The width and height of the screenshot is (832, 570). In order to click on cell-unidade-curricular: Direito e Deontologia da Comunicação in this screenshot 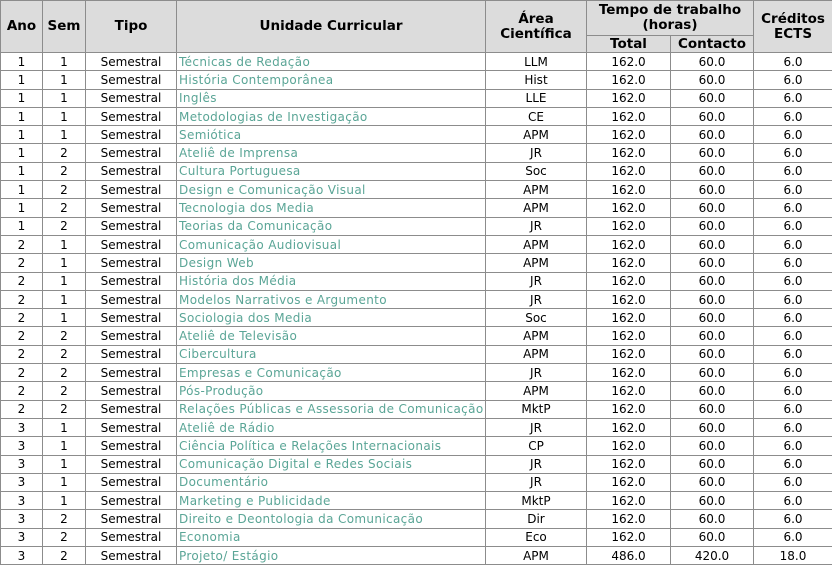, I will do `click(331, 519)`.